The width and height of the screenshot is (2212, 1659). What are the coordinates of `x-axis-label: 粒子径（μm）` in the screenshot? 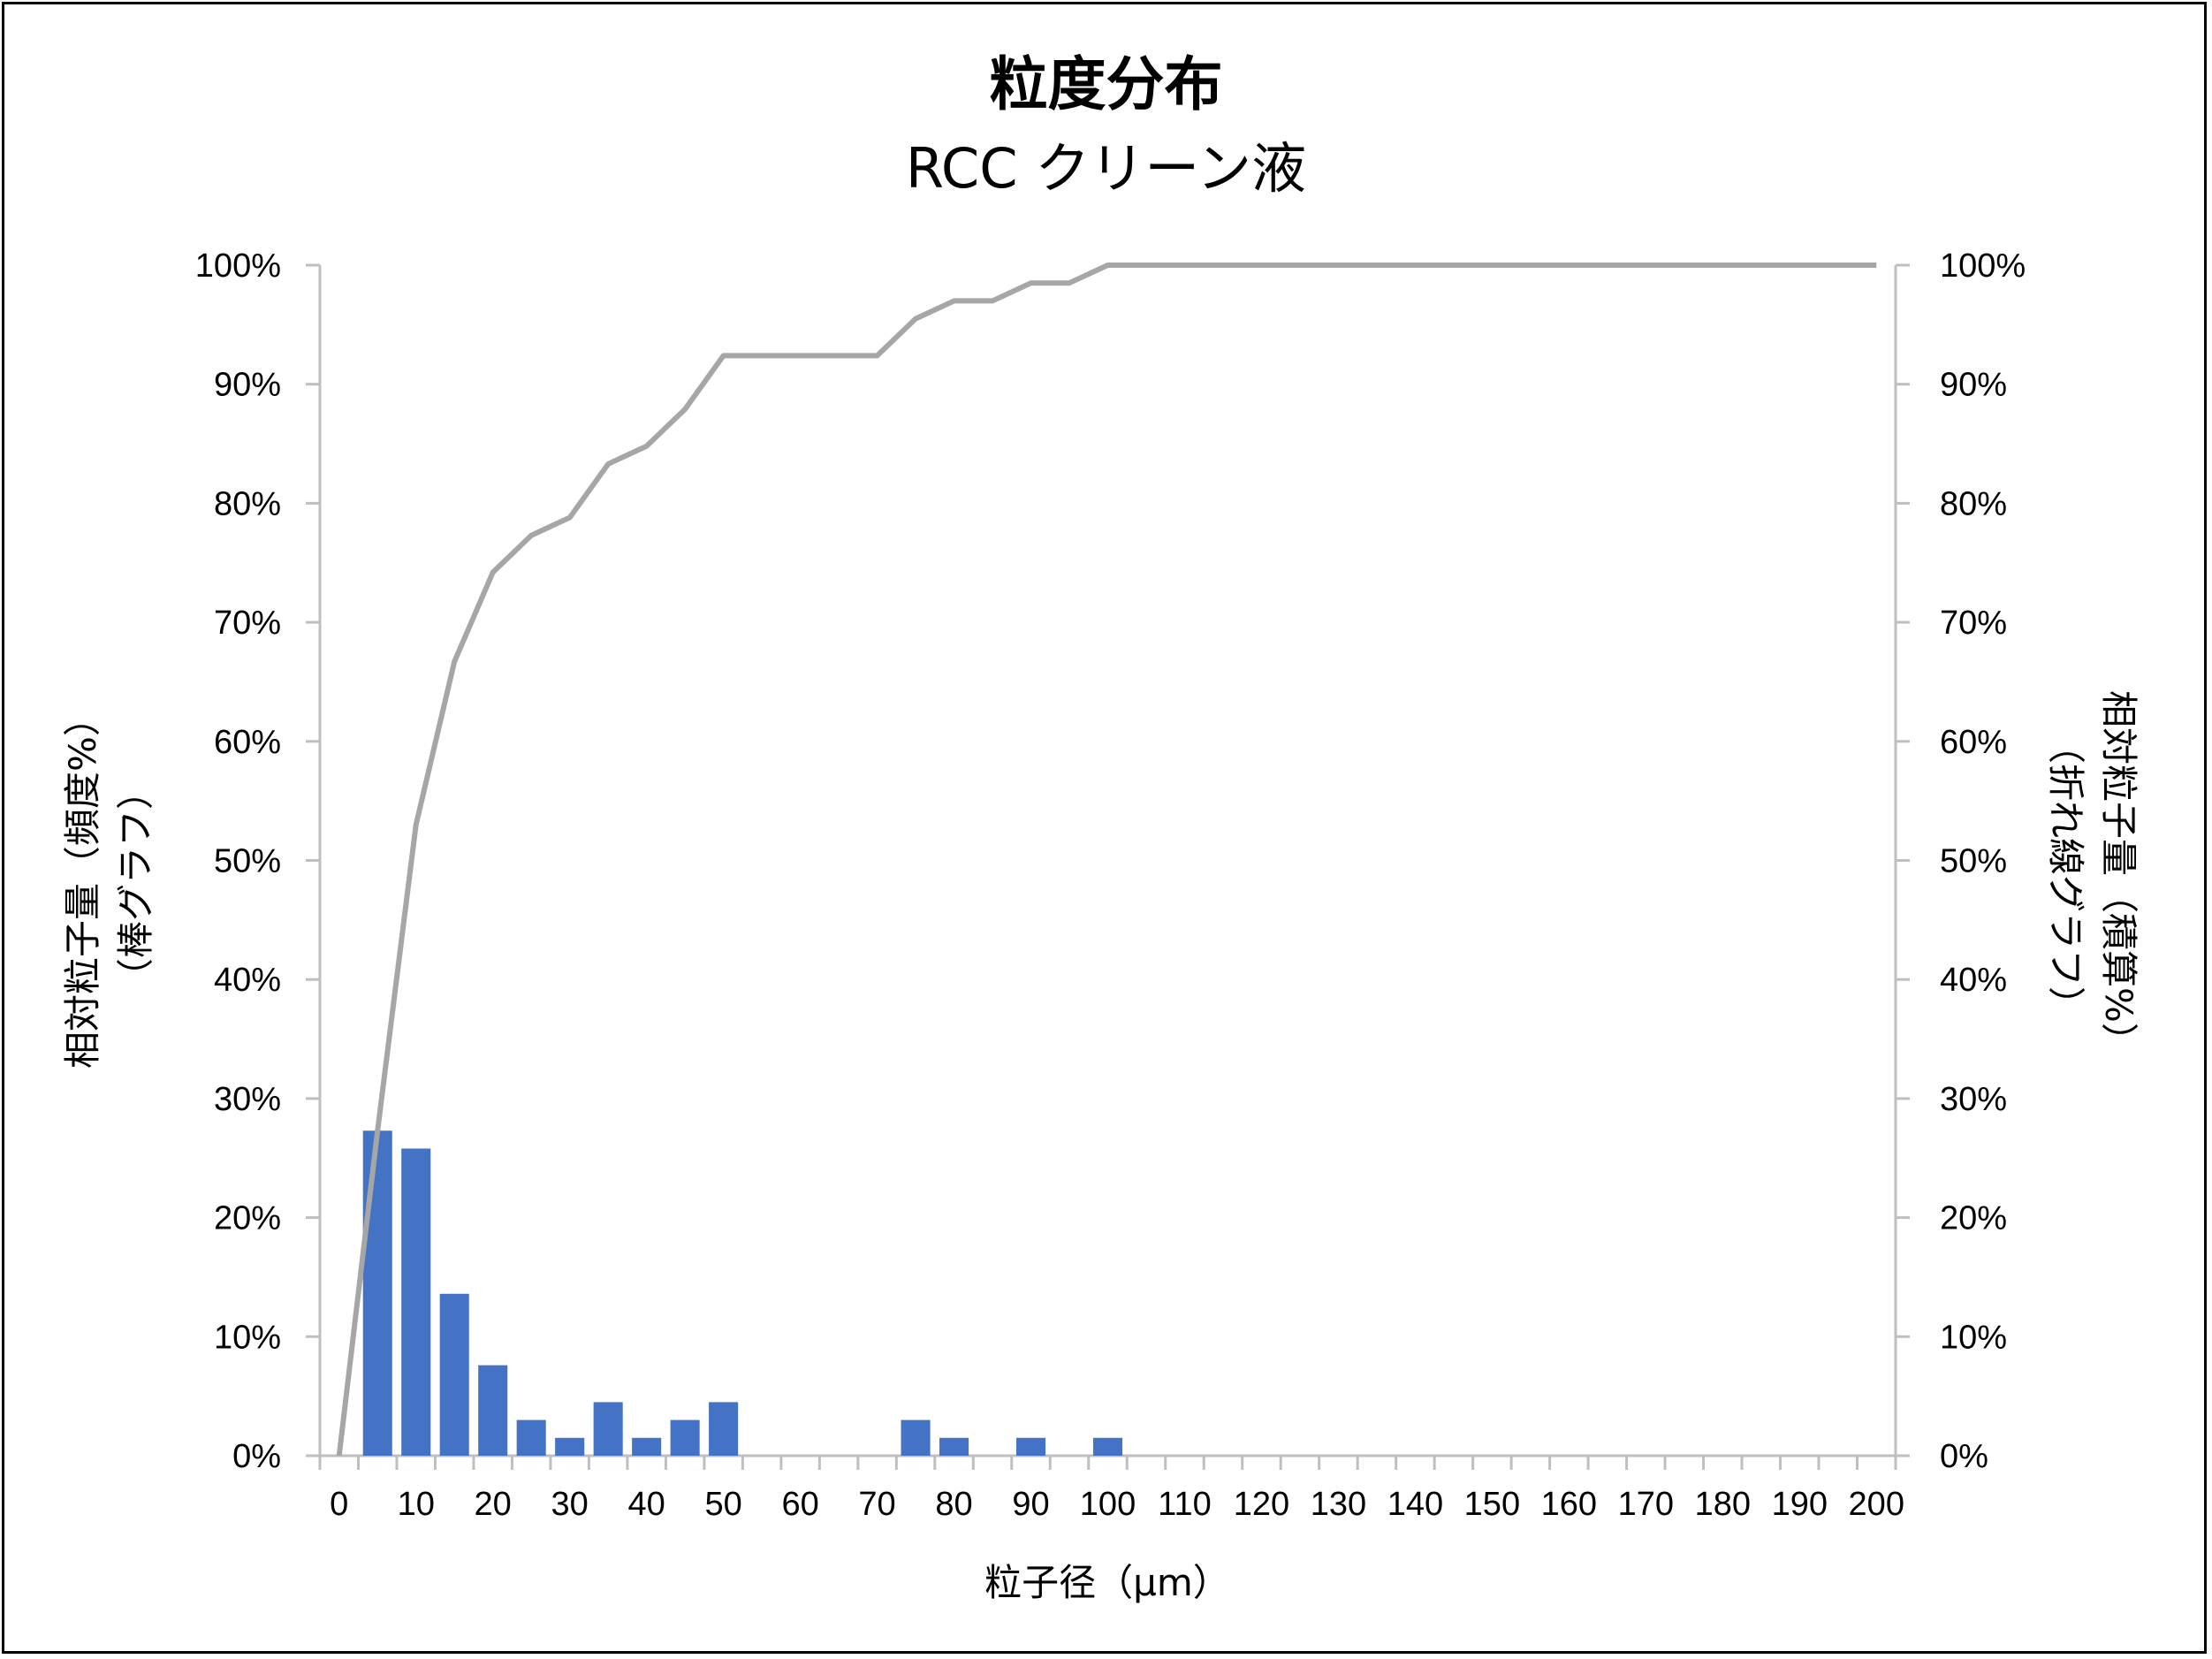 It's located at (1107, 1582).